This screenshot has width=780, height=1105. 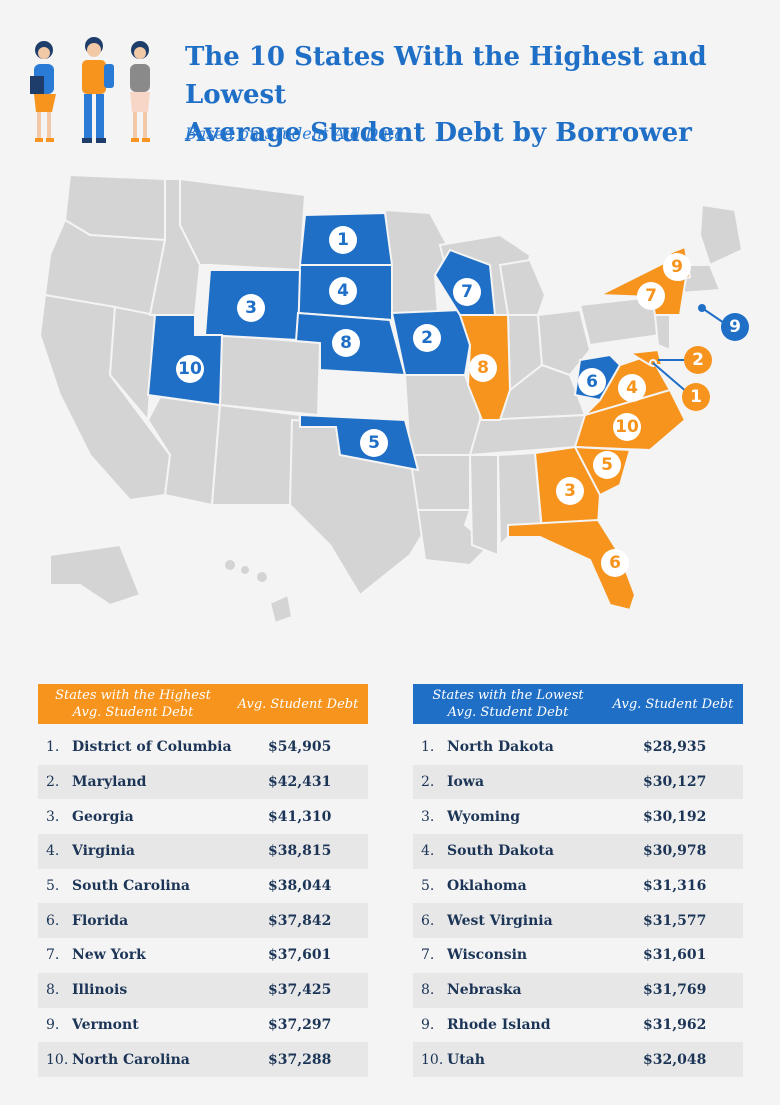 I want to click on map-marker-highest: 9, so click(x=677, y=267).